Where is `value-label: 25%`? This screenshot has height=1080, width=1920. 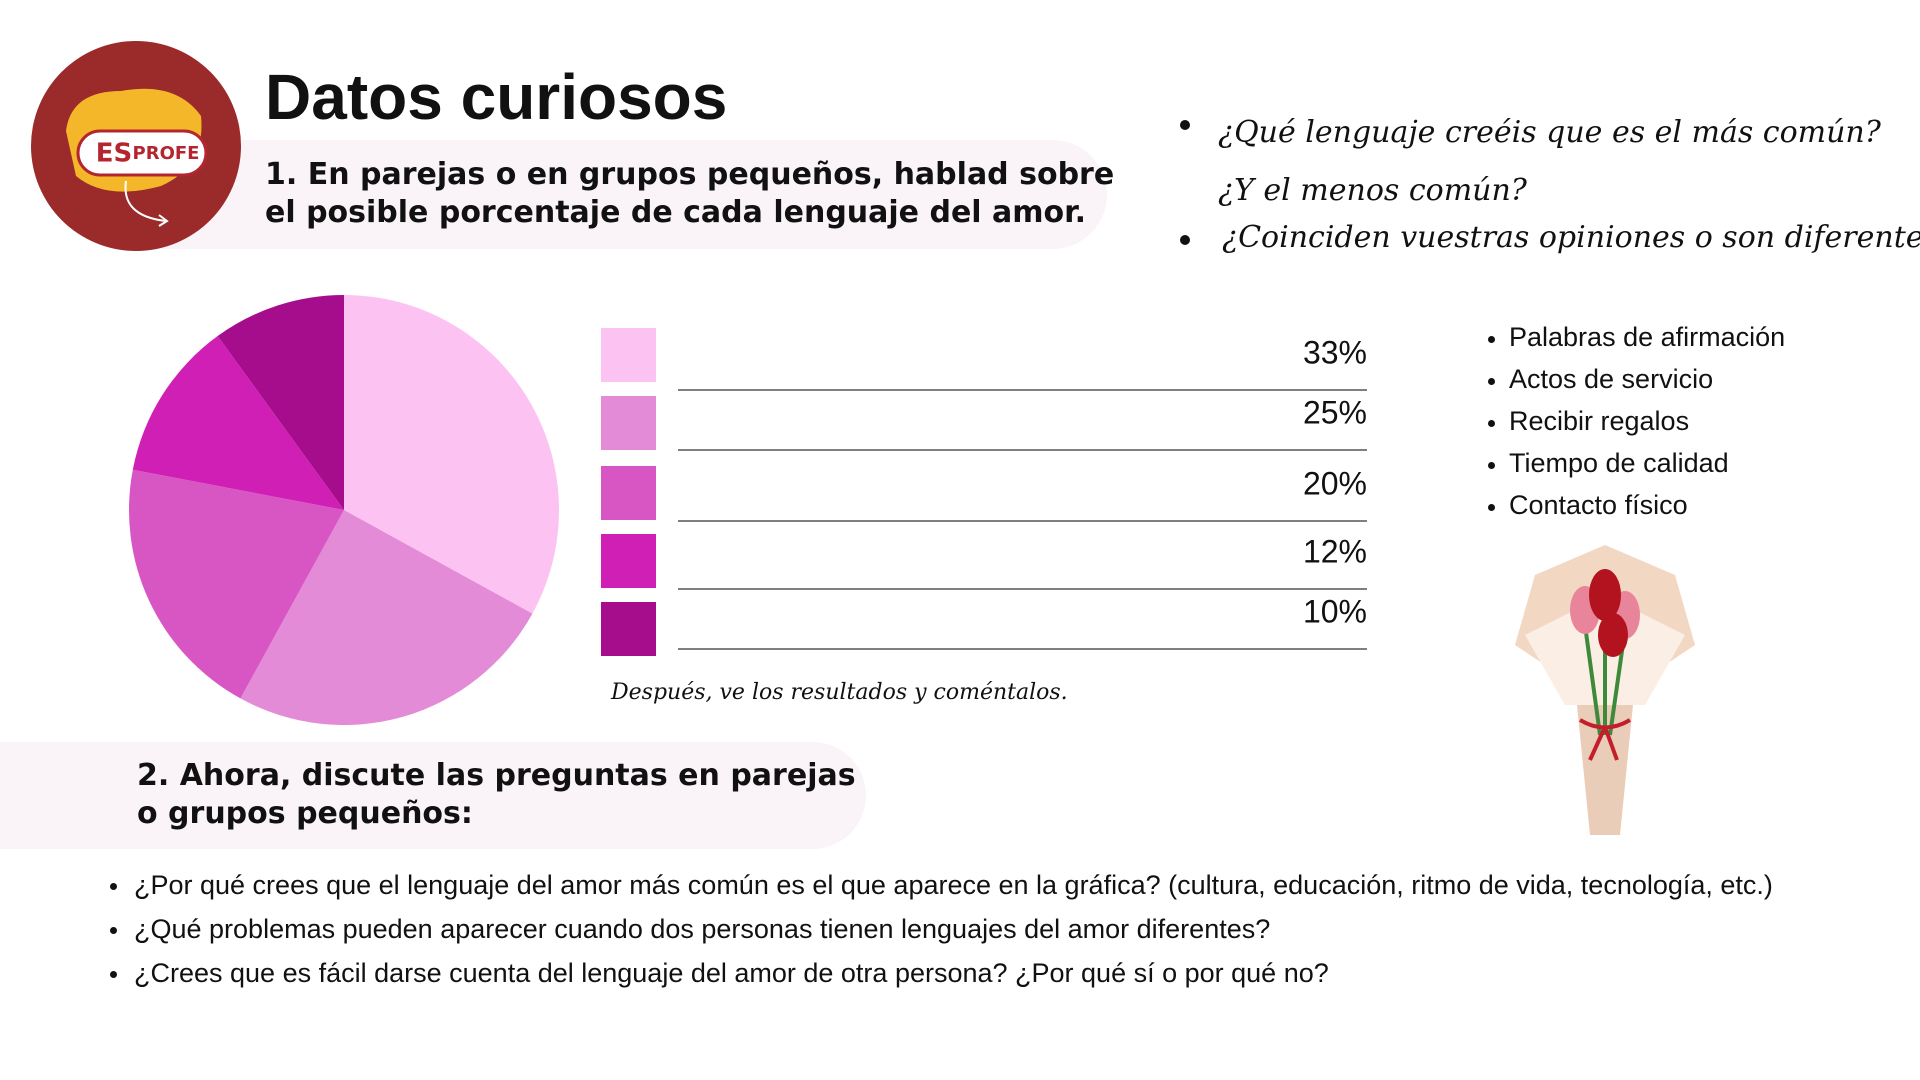 value-label: 25% is located at coordinates (1335, 412).